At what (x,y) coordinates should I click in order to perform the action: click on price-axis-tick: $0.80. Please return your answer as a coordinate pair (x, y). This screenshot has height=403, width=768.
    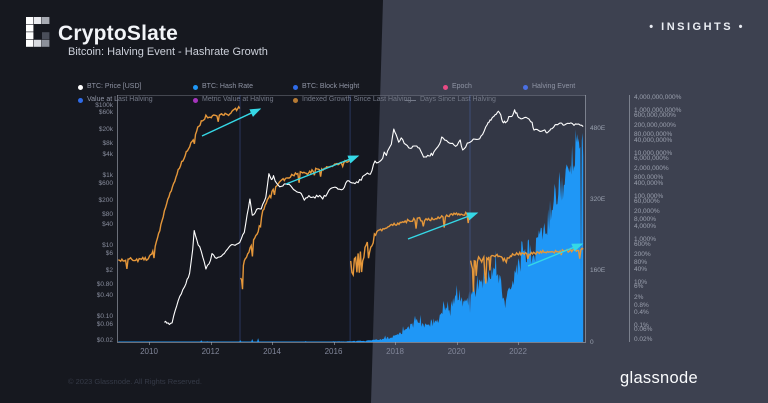
    Looking at the image, I should click on (104, 284).